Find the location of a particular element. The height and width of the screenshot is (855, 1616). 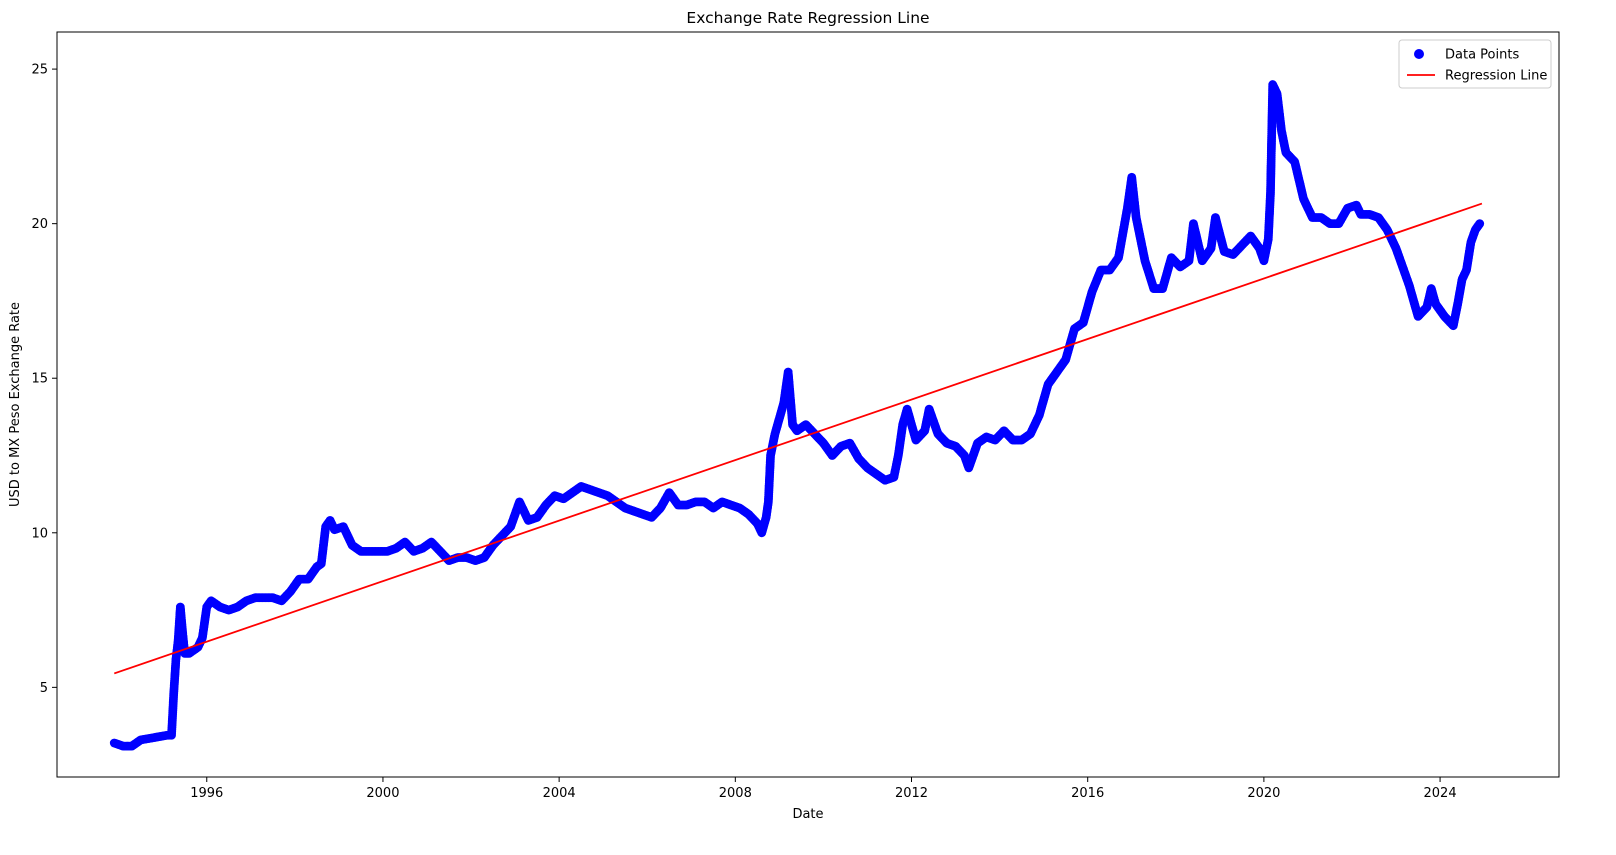

x-tick-label: 2012 is located at coordinates (911, 793).